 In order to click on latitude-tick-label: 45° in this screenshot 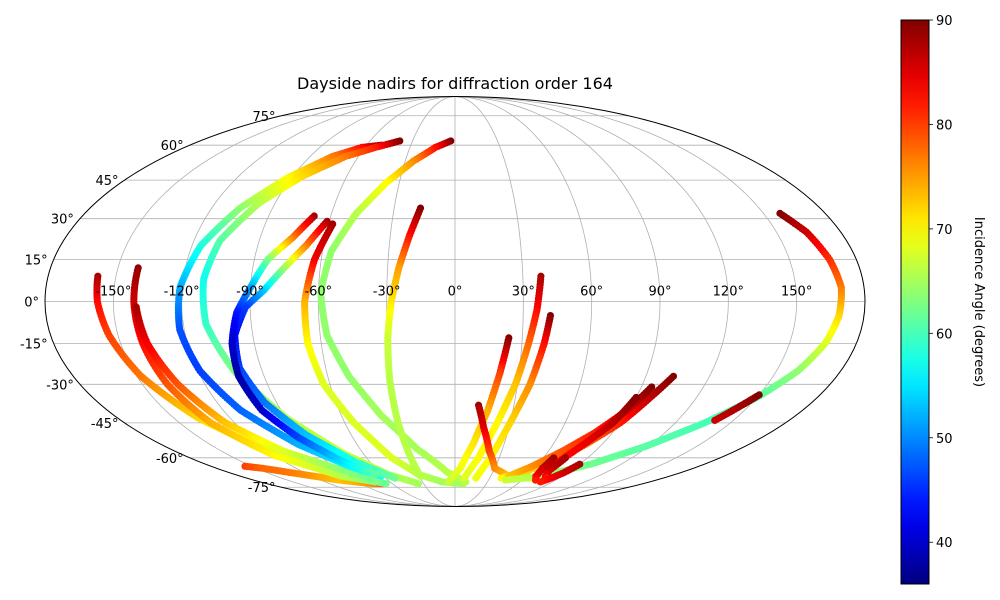, I will do `click(107, 181)`.